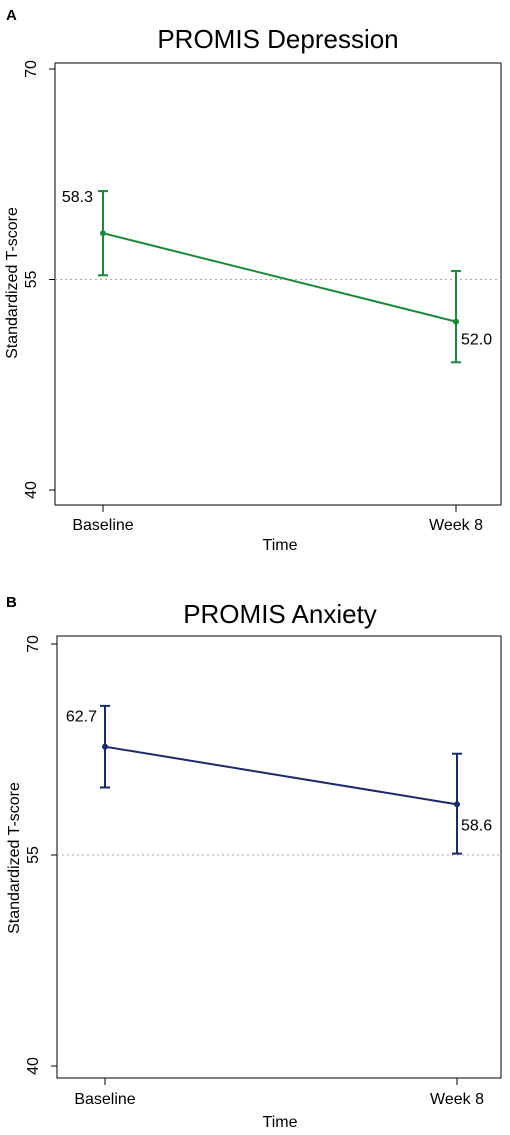 The width and height of the screenshot is (510, 1135). Describe the element at coordinates (11, 602) in the screenshot. I see `panel-letter: B` at that location.